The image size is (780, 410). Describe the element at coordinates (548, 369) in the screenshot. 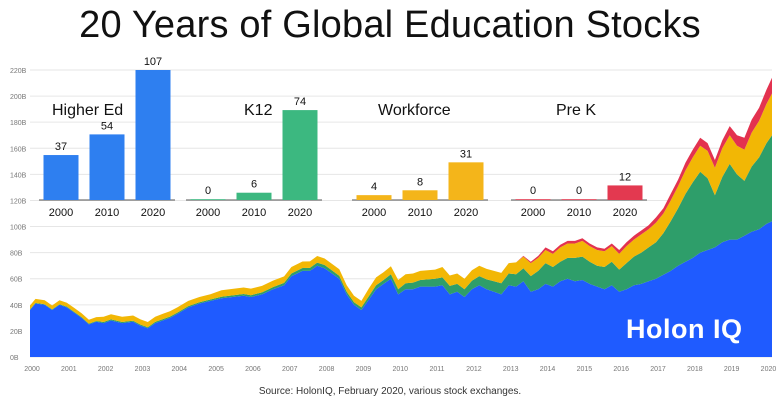

I see `x-tick-label: 2014` at that location.